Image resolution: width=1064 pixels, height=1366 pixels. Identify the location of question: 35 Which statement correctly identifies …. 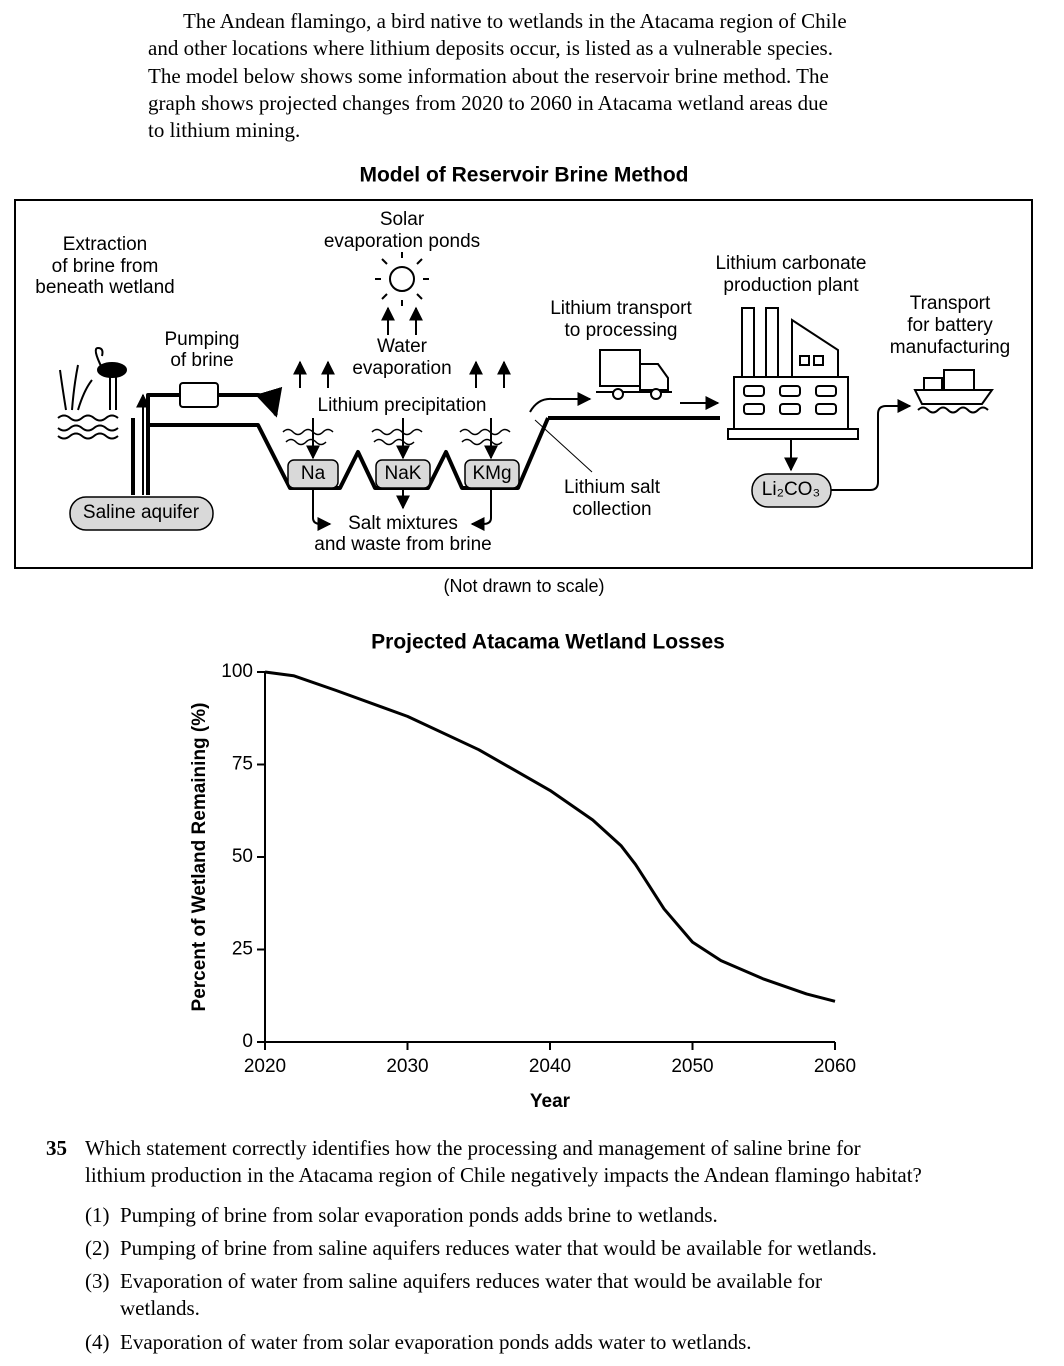
(484, 1245).